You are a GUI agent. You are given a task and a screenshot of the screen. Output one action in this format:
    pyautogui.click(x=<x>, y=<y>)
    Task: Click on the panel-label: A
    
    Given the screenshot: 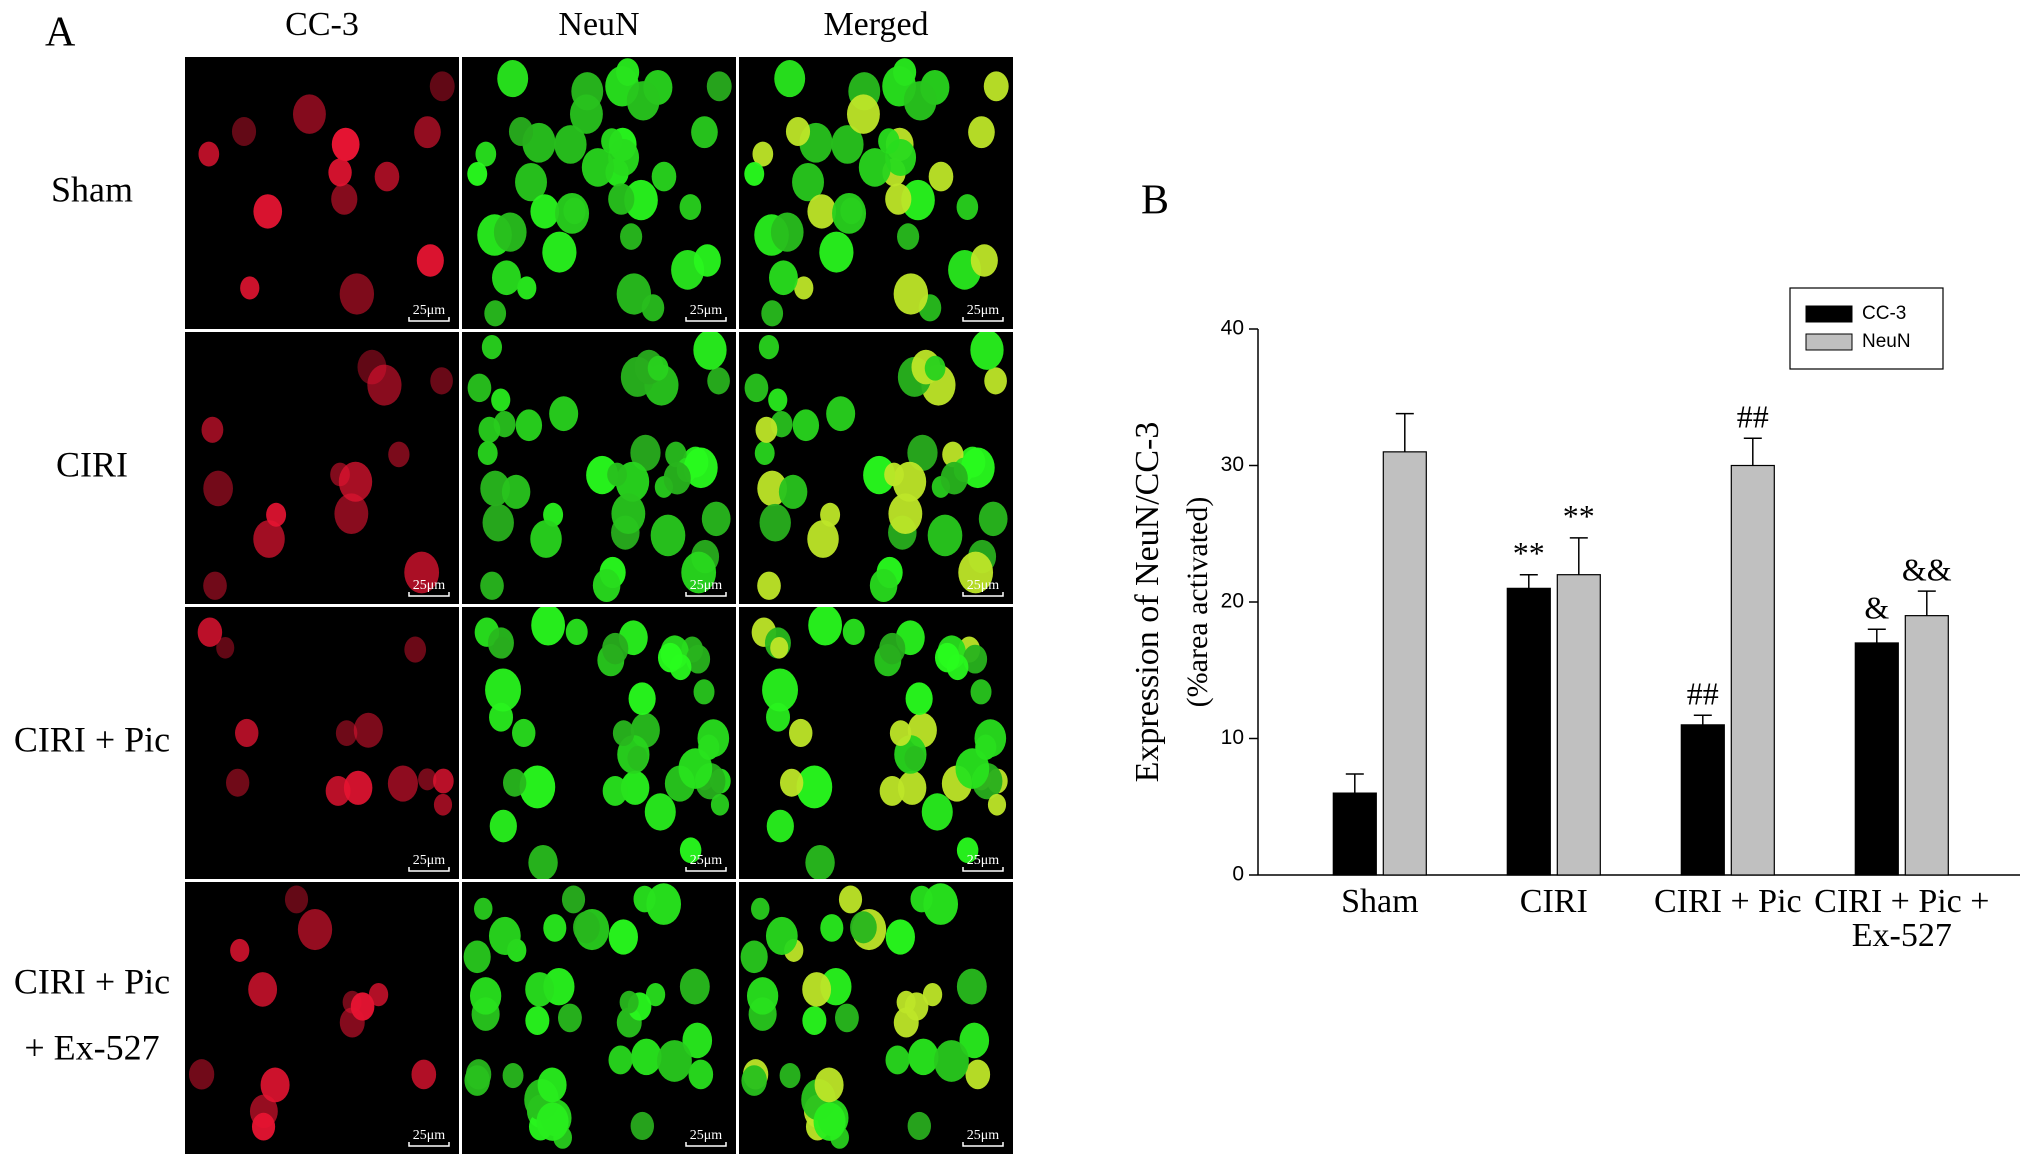 What is the action you would take?
    pyautogui.click(x=60, y=33)
    